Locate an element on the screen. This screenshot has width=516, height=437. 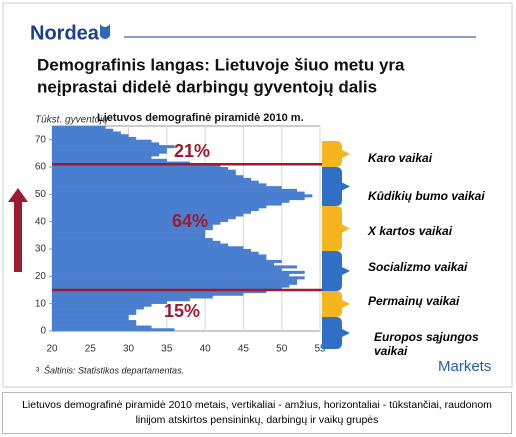
y-tick-label: 0 is located at coordinates (43, 331).